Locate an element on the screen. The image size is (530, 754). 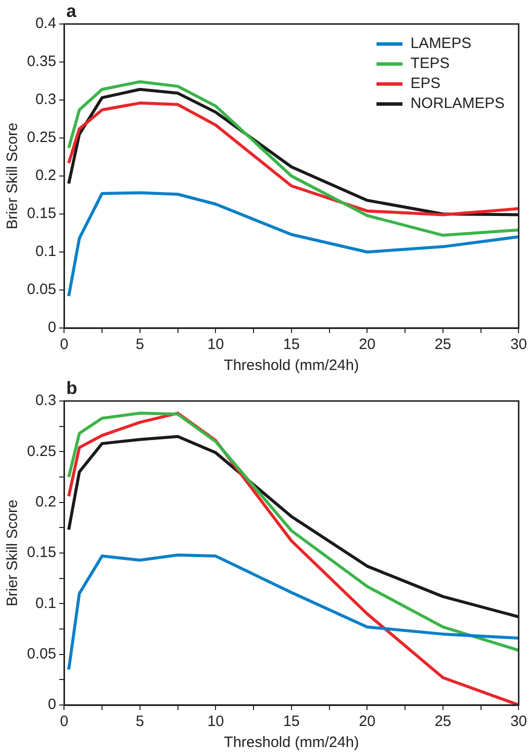
chart-title: a is located at coordinates (72, 10).